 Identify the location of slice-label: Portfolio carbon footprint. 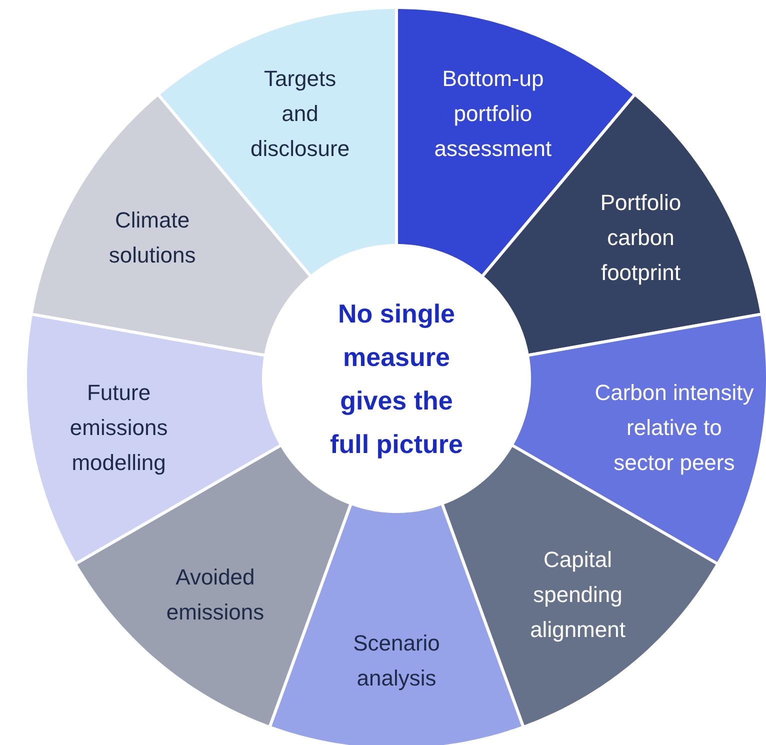
(641, 237).